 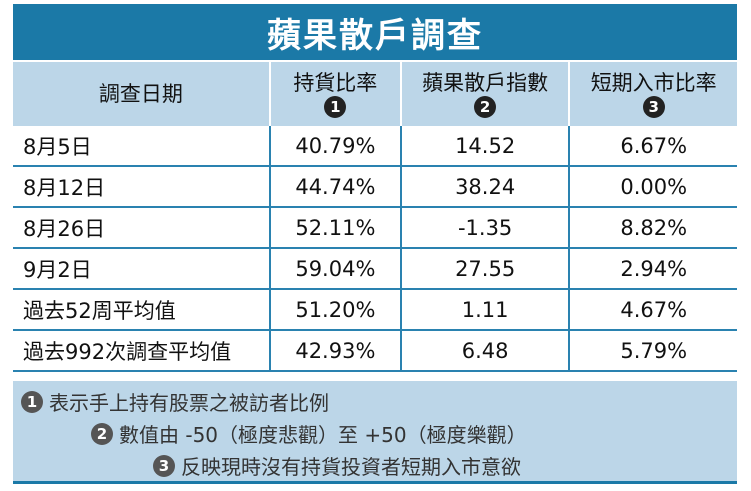 What do you see at coordinates (653, 107) in the screenshot?
I see `note-3-badge-icon: 3` at bounding box center [653, 107].